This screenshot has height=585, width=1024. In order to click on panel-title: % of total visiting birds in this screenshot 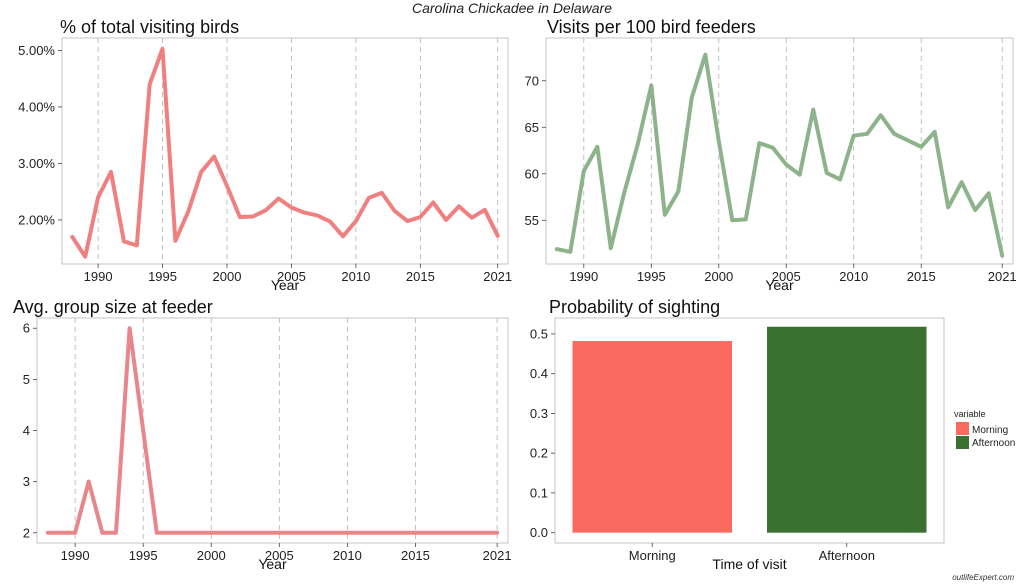, I will do `click(149, 27)`.